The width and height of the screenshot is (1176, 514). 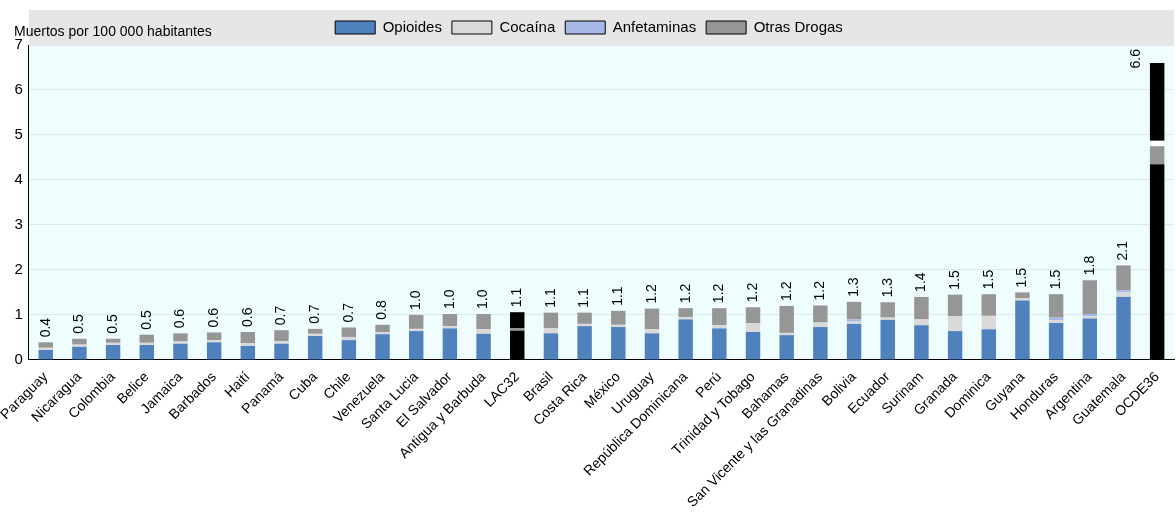 What do you see at coordinates (18, 224) in the screenshot?
I see `y-tick-label: 3` at bounding box center [18, 224].